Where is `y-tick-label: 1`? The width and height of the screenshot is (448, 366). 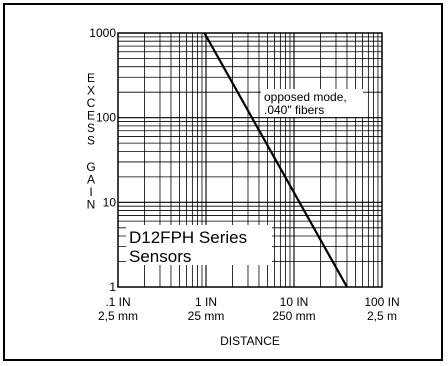
y-tick-label: 1 is located at coordinates (112, 287).